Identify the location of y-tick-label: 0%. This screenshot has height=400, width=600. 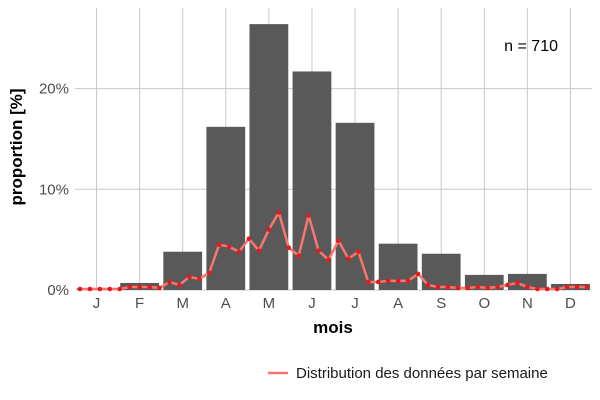
(58, 290).